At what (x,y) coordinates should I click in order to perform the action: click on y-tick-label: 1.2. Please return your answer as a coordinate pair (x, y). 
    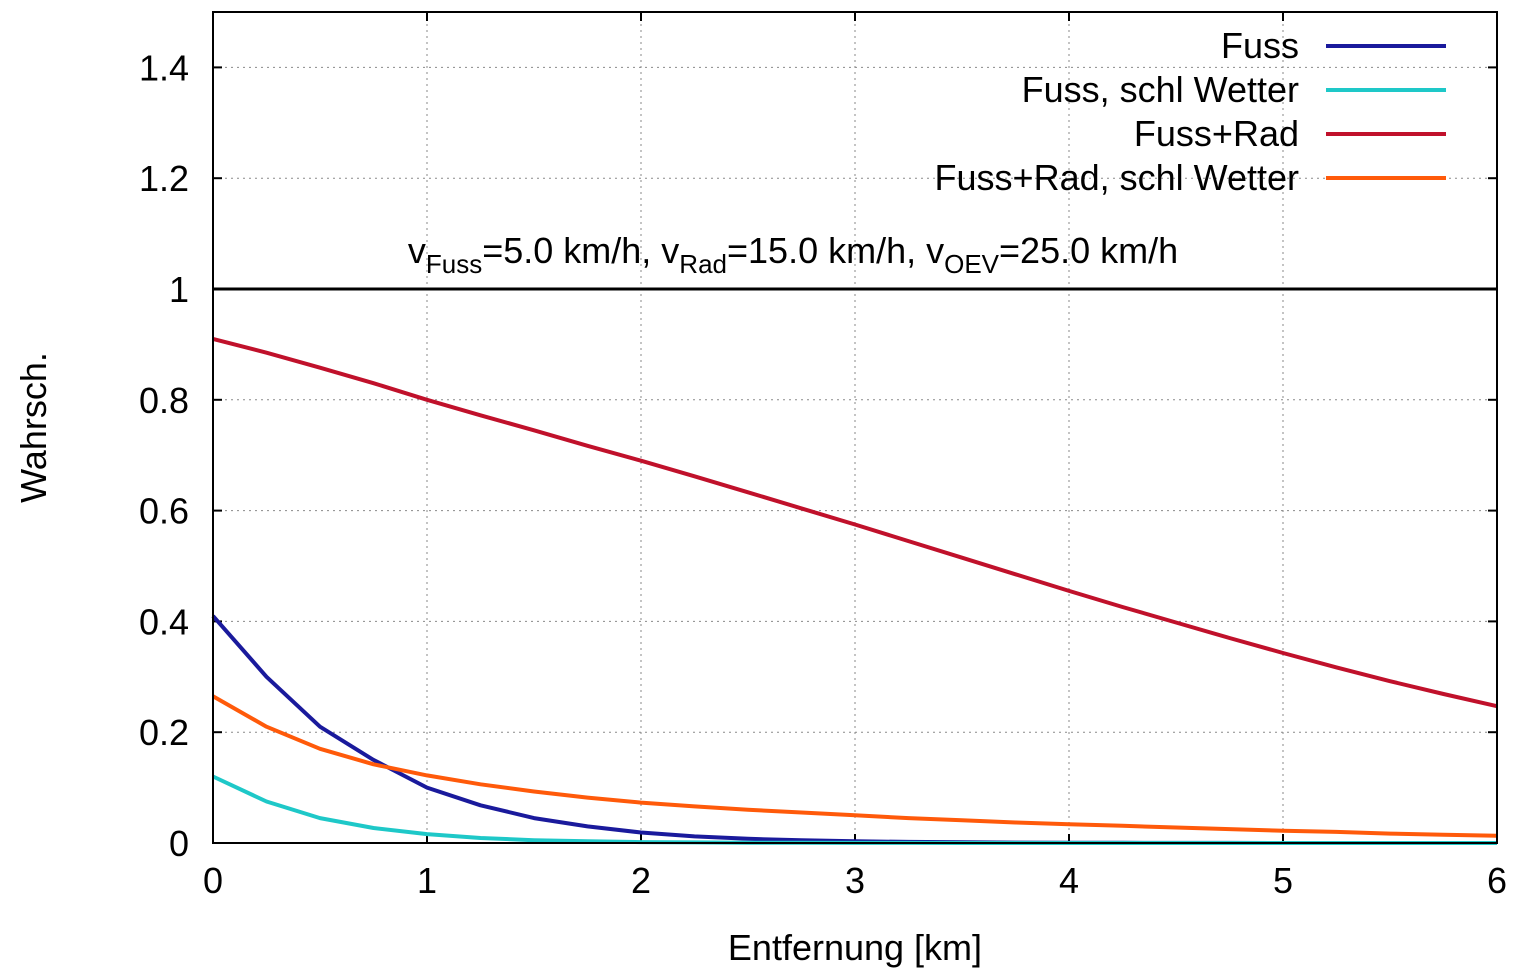
    Looking at the image, I should click on (164, 178).